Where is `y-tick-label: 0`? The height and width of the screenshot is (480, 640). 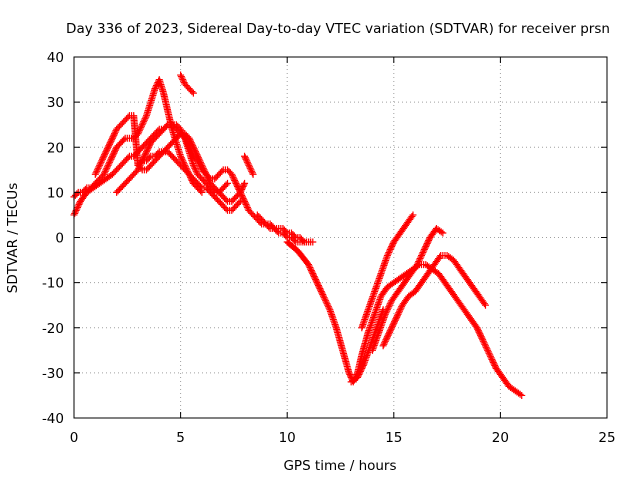 y-tick-label: 0 is located at coordinates (59, 239).